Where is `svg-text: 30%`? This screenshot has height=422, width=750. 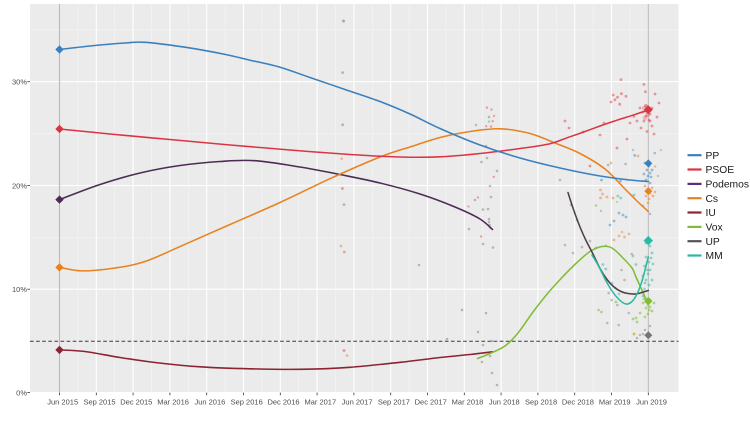 svg-text: 30% is located at coordinates (19, 82).